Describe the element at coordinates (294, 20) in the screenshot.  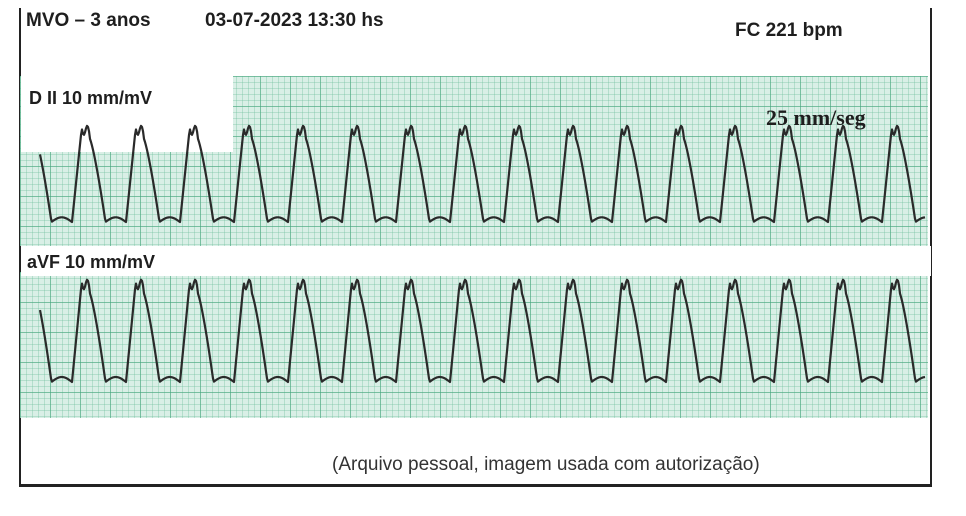
I see `datetime-label: 03-07-2023 13:30 hs` at that location.